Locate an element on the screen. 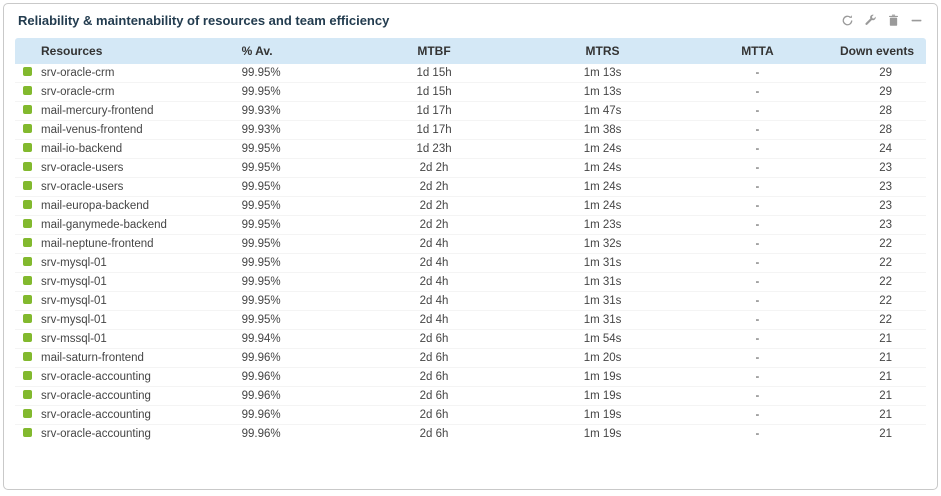  mtbf-cell: 1d 23h is located at coordinates (434, 149).